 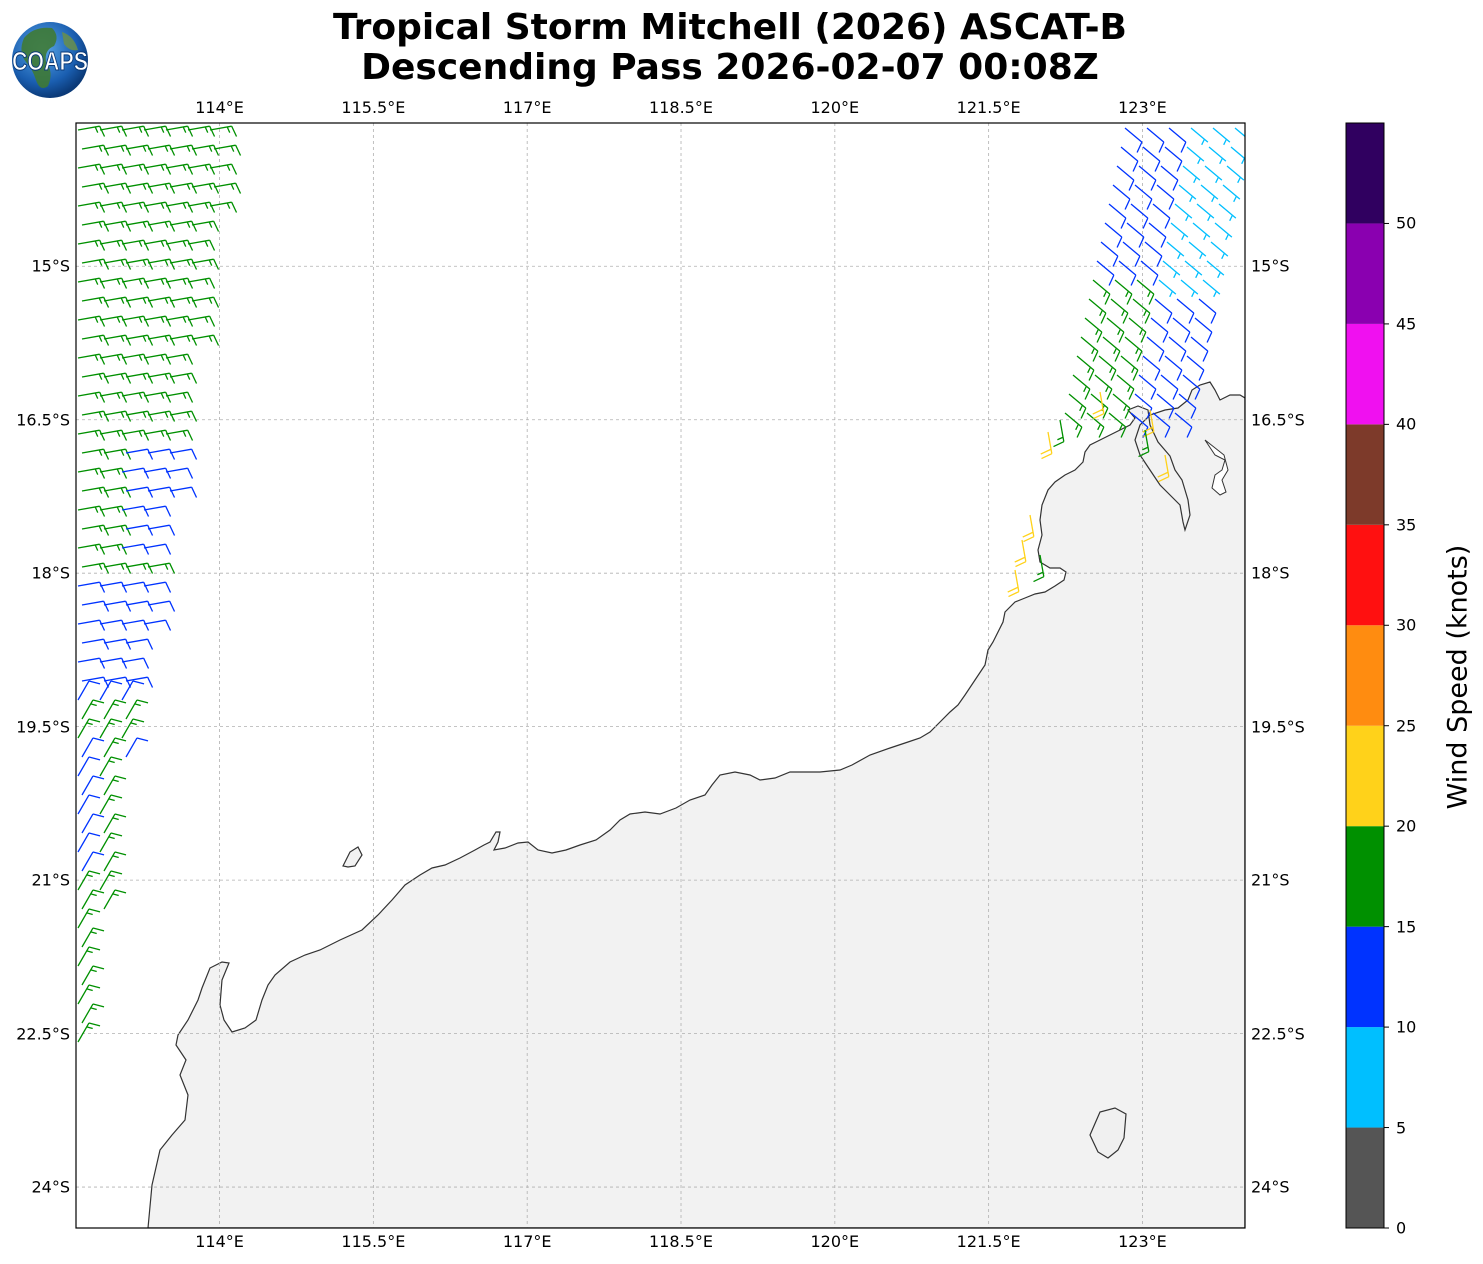 I want to click on coaps-logo: COAPS, so click(x=50, y=60).